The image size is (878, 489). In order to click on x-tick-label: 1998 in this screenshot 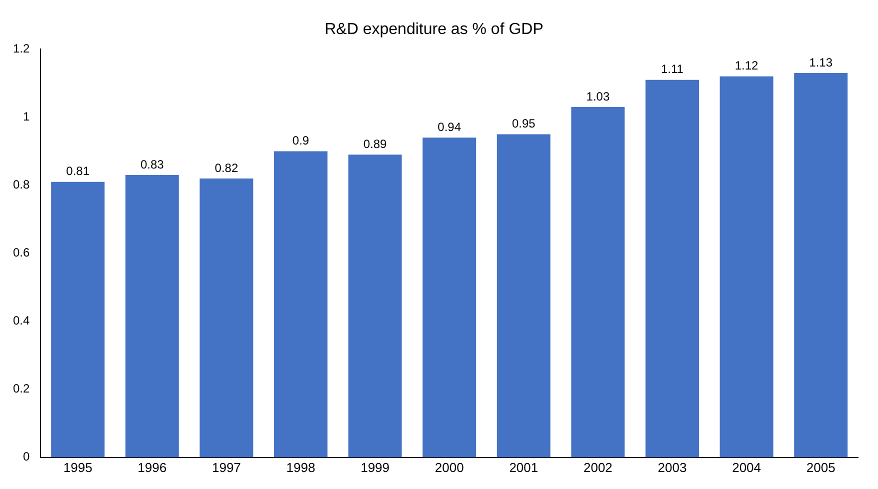, I will do `click(301, 467)`.